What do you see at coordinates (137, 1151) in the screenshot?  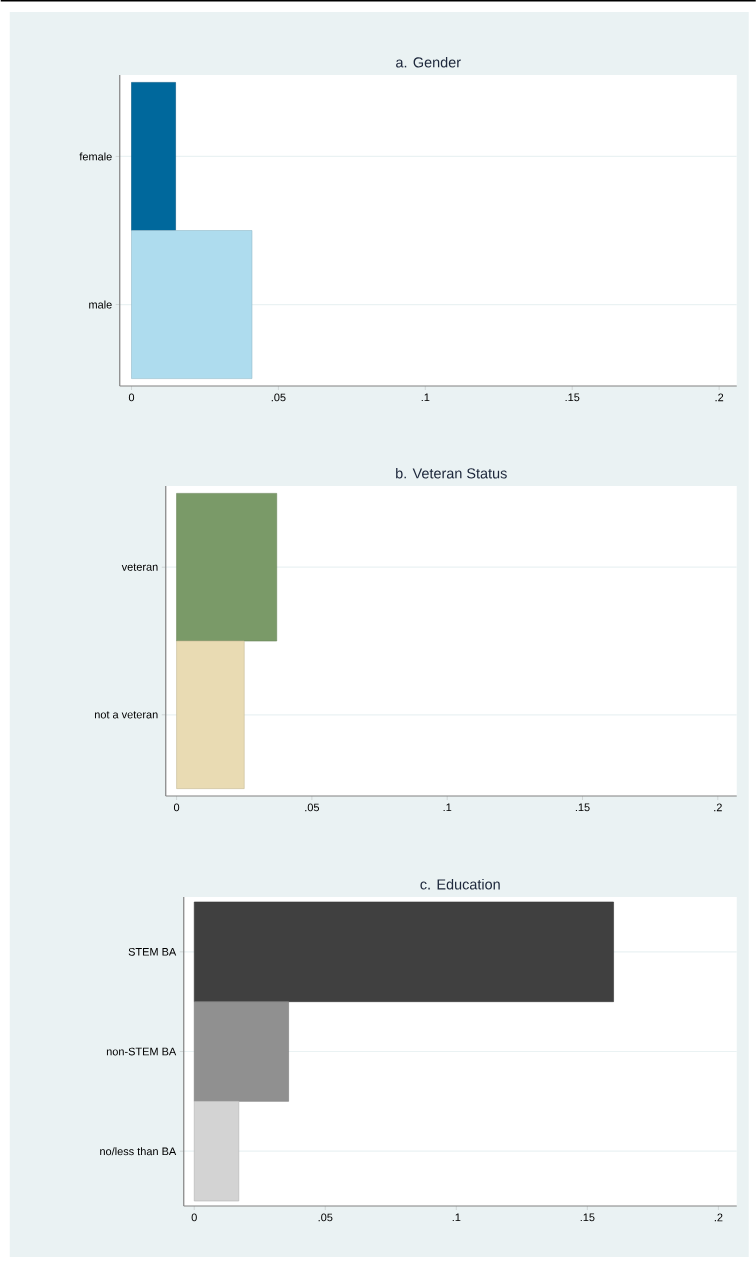 I see `y-tick-label: no/less than BA` at bounding box center [137, 1151].